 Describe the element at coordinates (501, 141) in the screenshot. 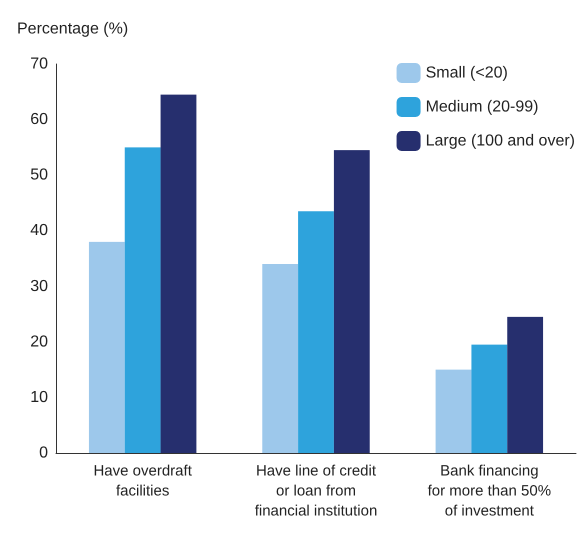

I see `legend-label: Large (100 and over)` at that location.